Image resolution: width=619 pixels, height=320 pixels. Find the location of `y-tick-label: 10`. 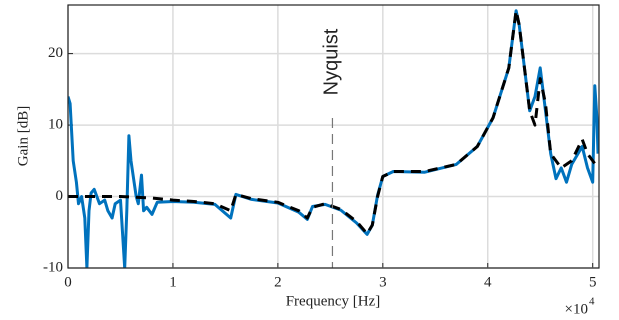

y-tick-label: 10 is located at coordinates (55, 125).